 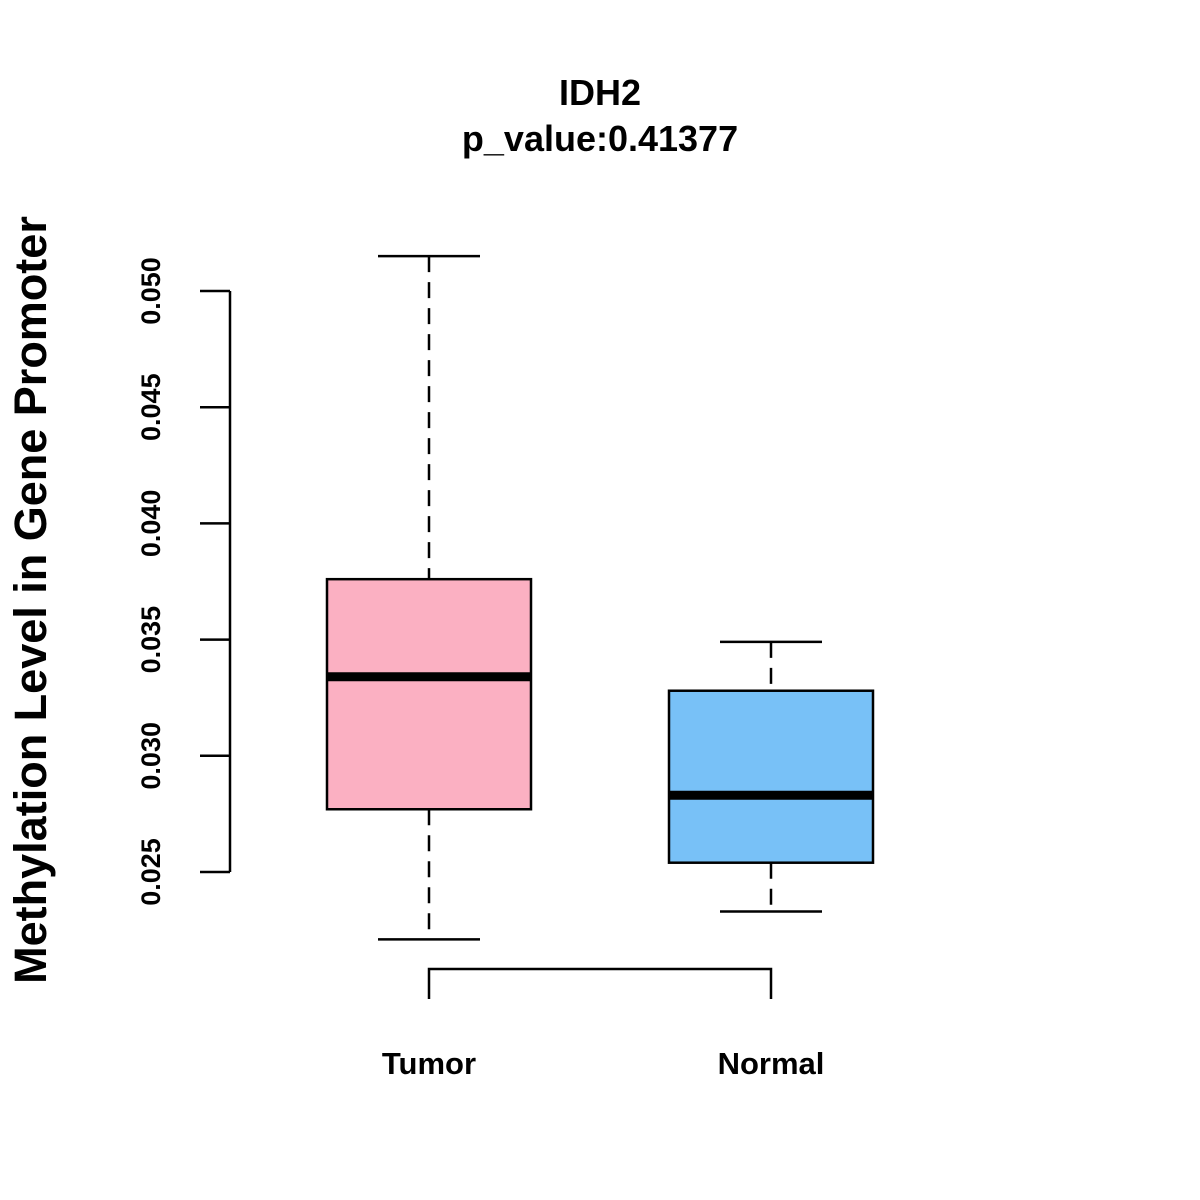 I want to click on box-tumor, so click(x=429, y=597).